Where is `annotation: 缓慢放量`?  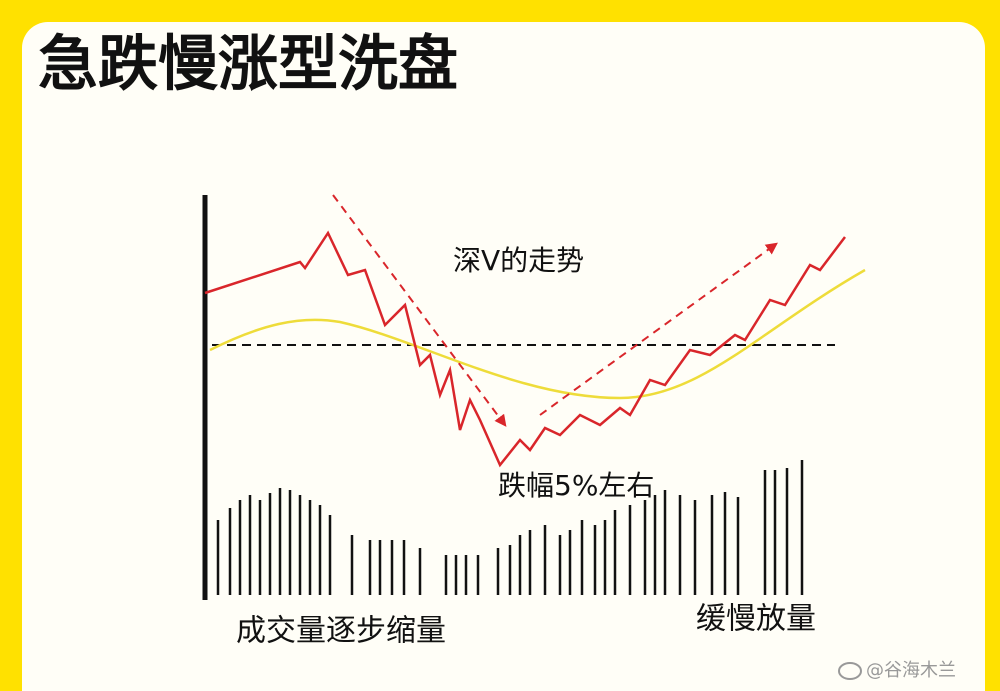 annotation: 缓慢放量 is located at coordinates (756, 619).